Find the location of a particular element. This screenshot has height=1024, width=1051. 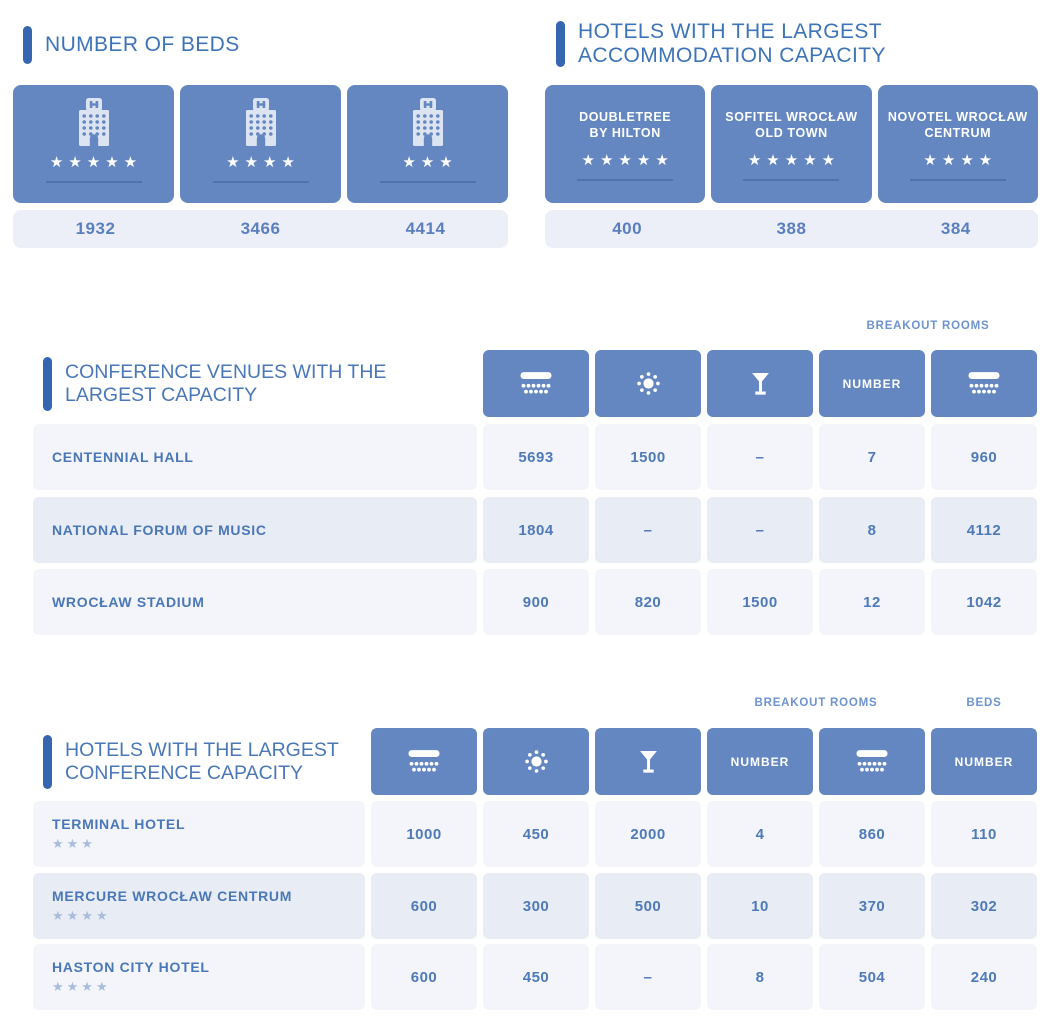

beds-values-strip: 1932 3466 4414 is located at coordinates (260, 229).